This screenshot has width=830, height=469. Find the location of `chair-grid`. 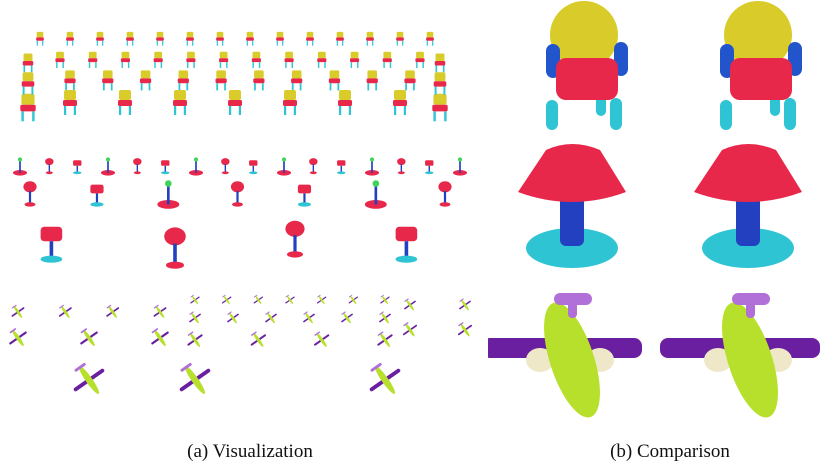

chair-grid is located at coordinates (234, 76).